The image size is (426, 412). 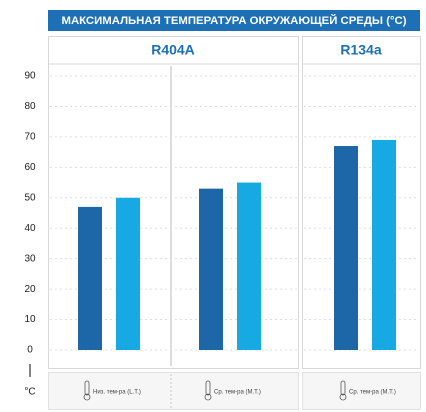 What do you see at coordinates (30, 167) in the screenshot?
I see `y-tick-label: 60` at bounding box center [30, 167].